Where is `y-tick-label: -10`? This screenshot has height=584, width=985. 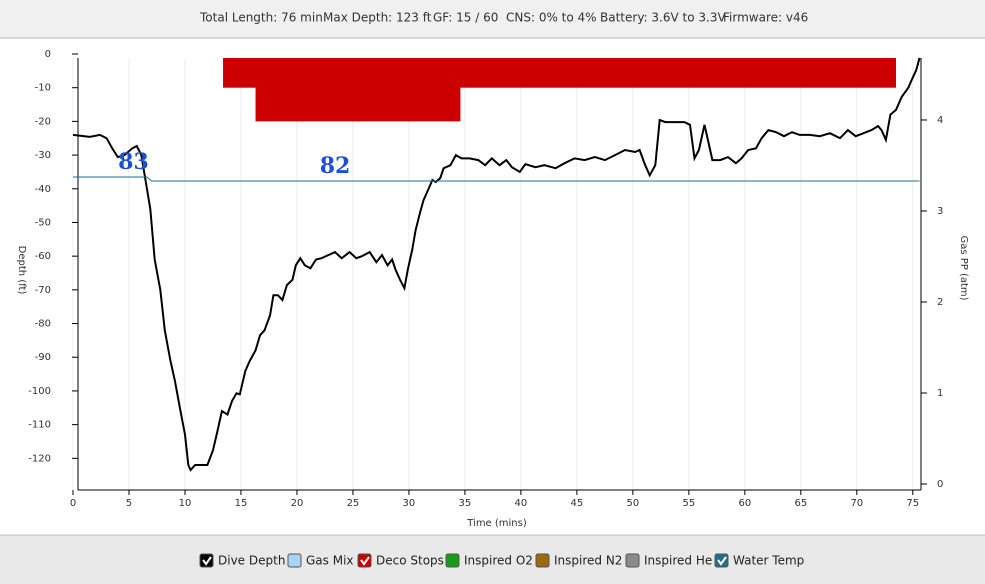 y-tick-label: -10 is located at coordinates (43, 88).